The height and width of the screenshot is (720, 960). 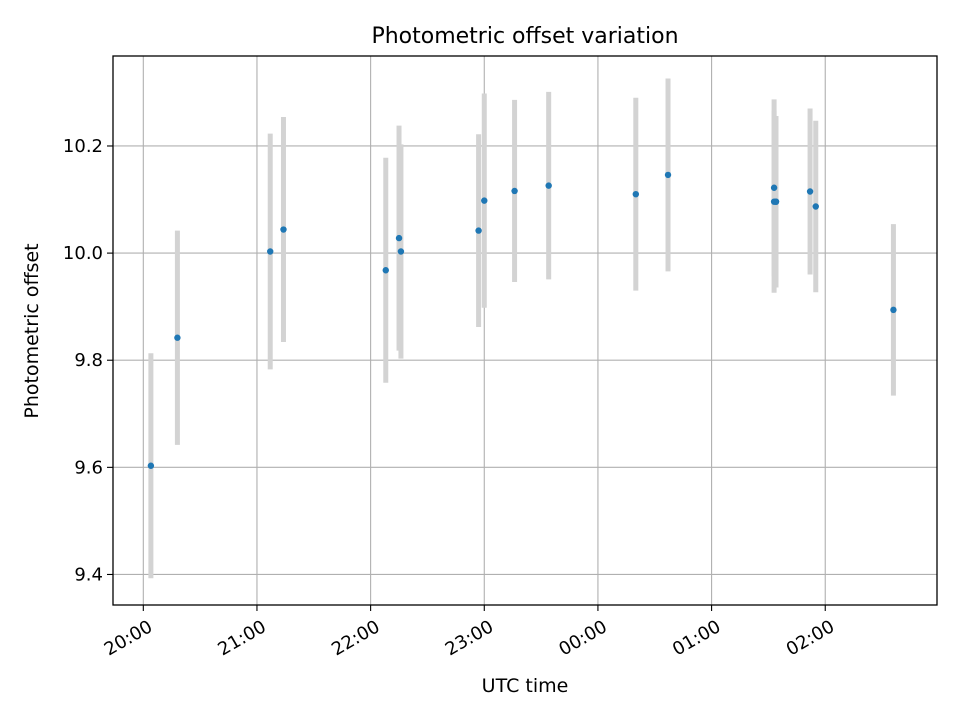 What do you see at coordinates (32, 330) in the screenshot?
I see `y-axis-label: Photometric offset` at bounding box center [32, 330].